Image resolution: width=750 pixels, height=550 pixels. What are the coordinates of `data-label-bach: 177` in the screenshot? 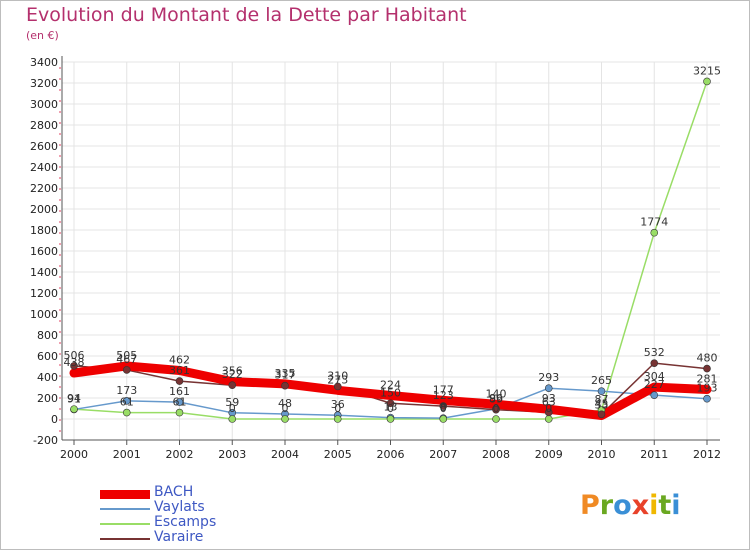 It's located at (443, 389).